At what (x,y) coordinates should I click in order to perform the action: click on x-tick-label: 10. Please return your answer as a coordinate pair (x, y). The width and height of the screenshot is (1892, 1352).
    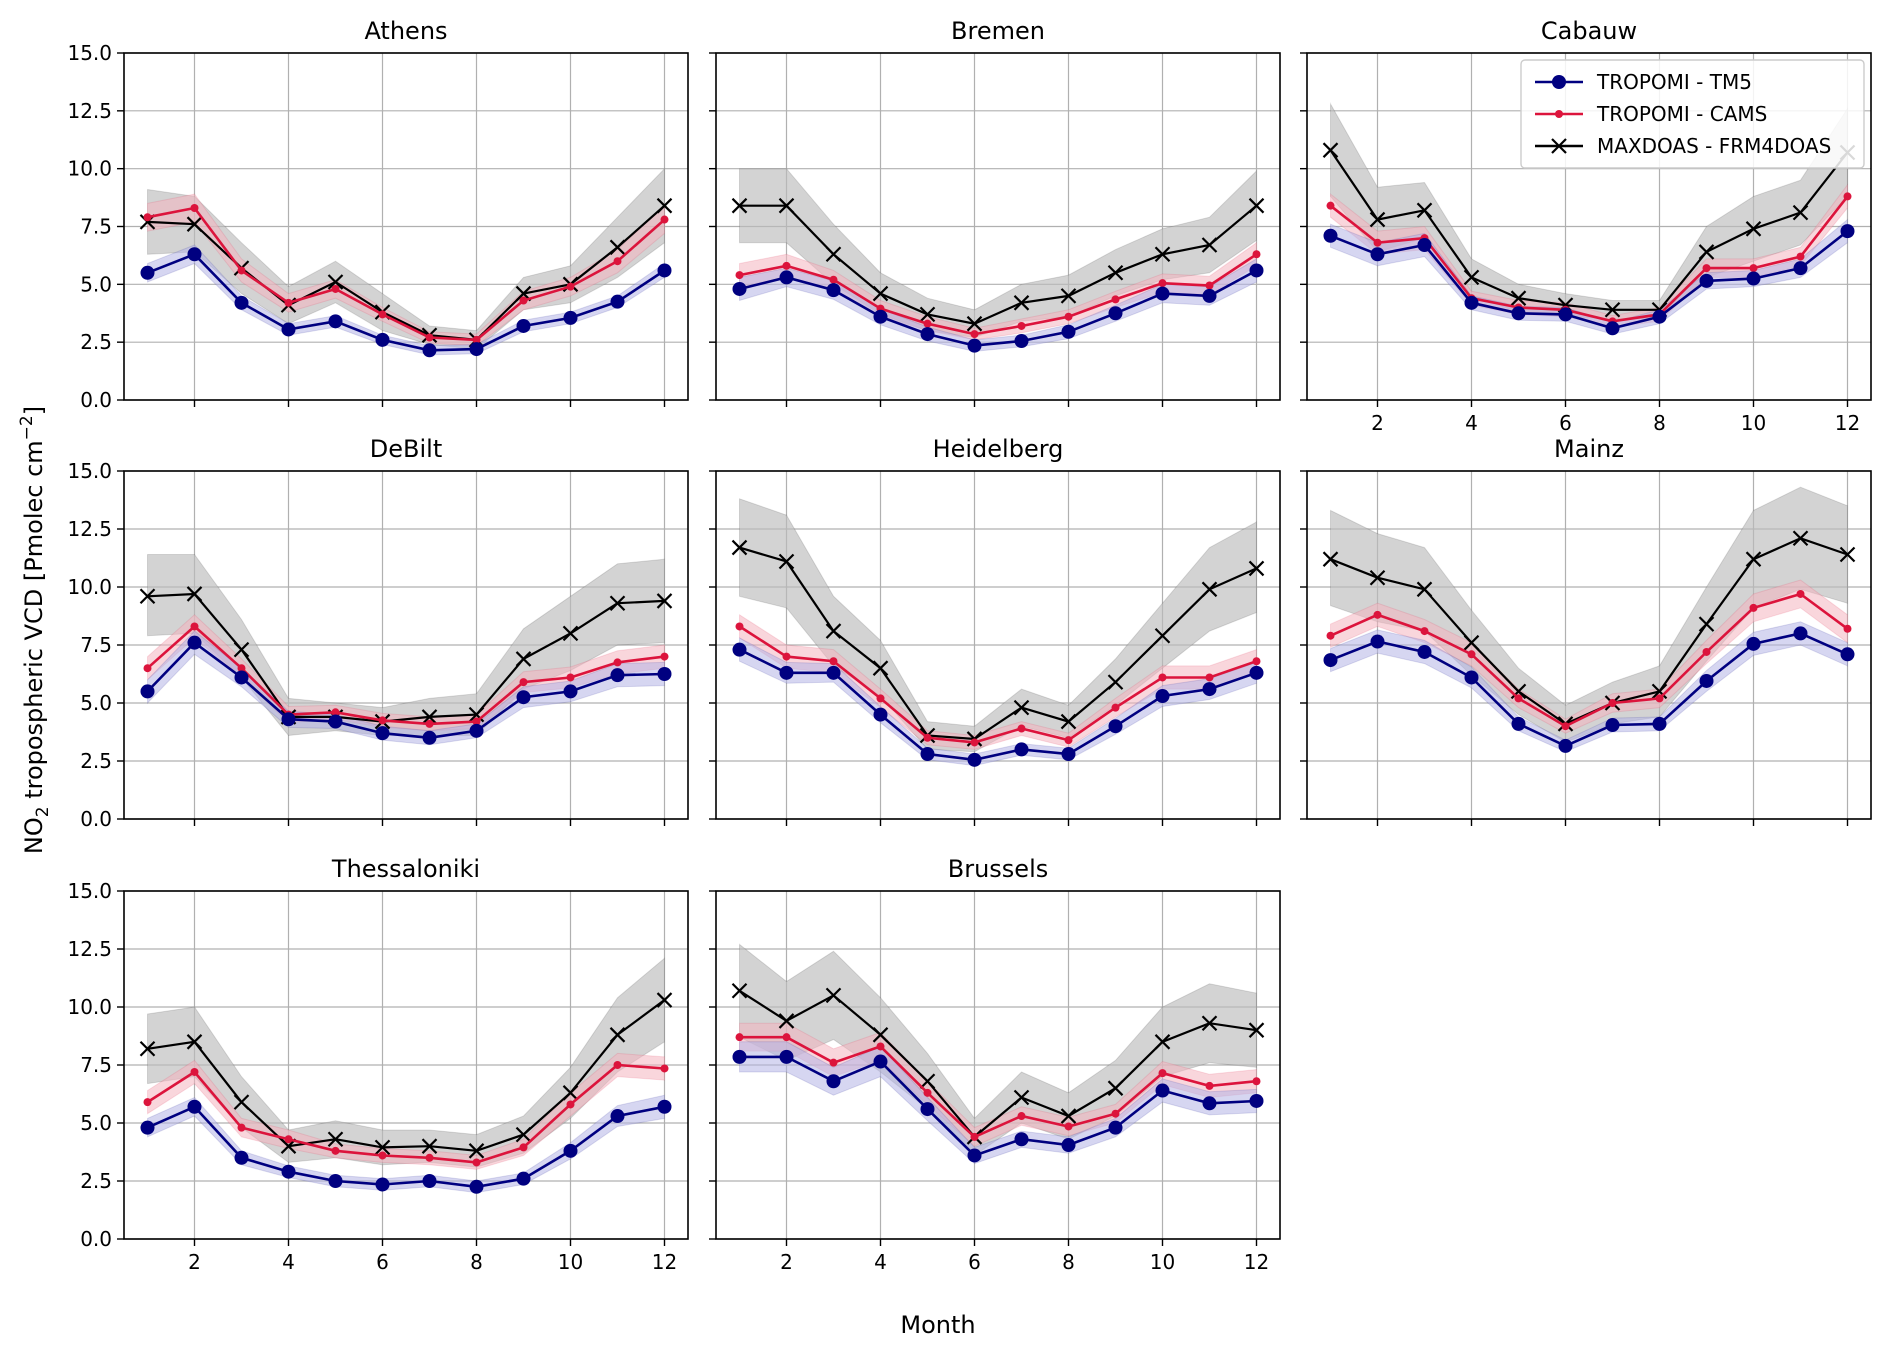
    Looking at the image, I should click on (1753, 423).